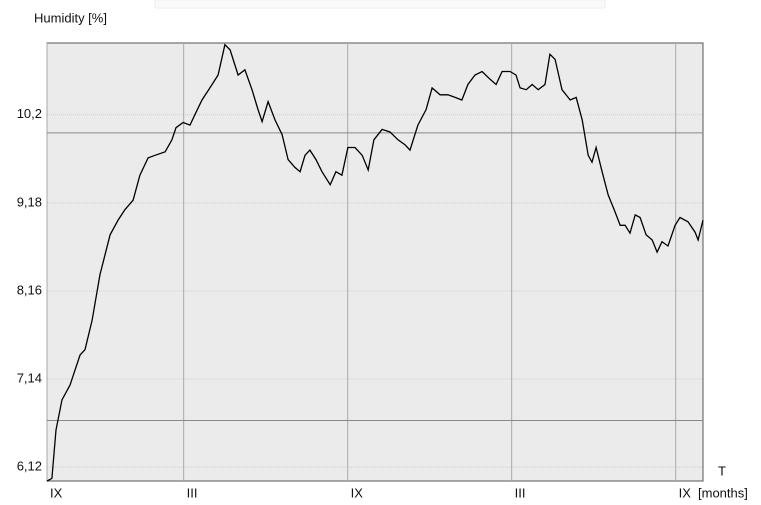  I want to click on y-tick-label: 8,16, so click(29, 289).